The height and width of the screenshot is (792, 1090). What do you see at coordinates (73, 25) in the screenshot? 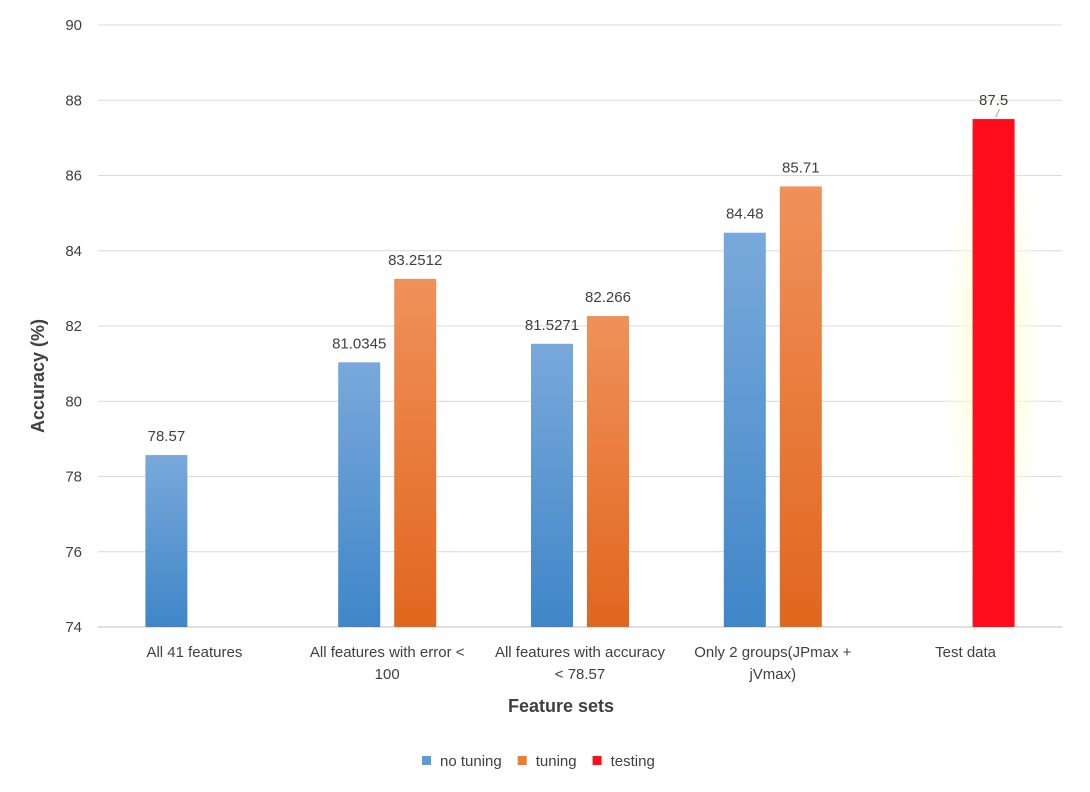
I see `y-tick-label: 90` at bounding box center [73, 25].